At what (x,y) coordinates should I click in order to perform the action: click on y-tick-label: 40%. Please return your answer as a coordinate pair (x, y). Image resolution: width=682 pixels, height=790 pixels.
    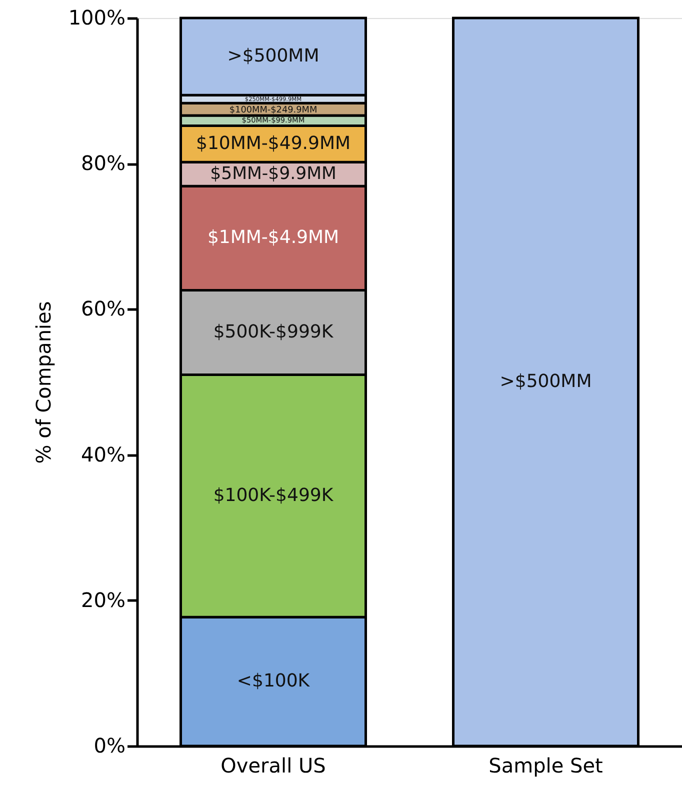
    Looking at the image, I should click on (103, 454).